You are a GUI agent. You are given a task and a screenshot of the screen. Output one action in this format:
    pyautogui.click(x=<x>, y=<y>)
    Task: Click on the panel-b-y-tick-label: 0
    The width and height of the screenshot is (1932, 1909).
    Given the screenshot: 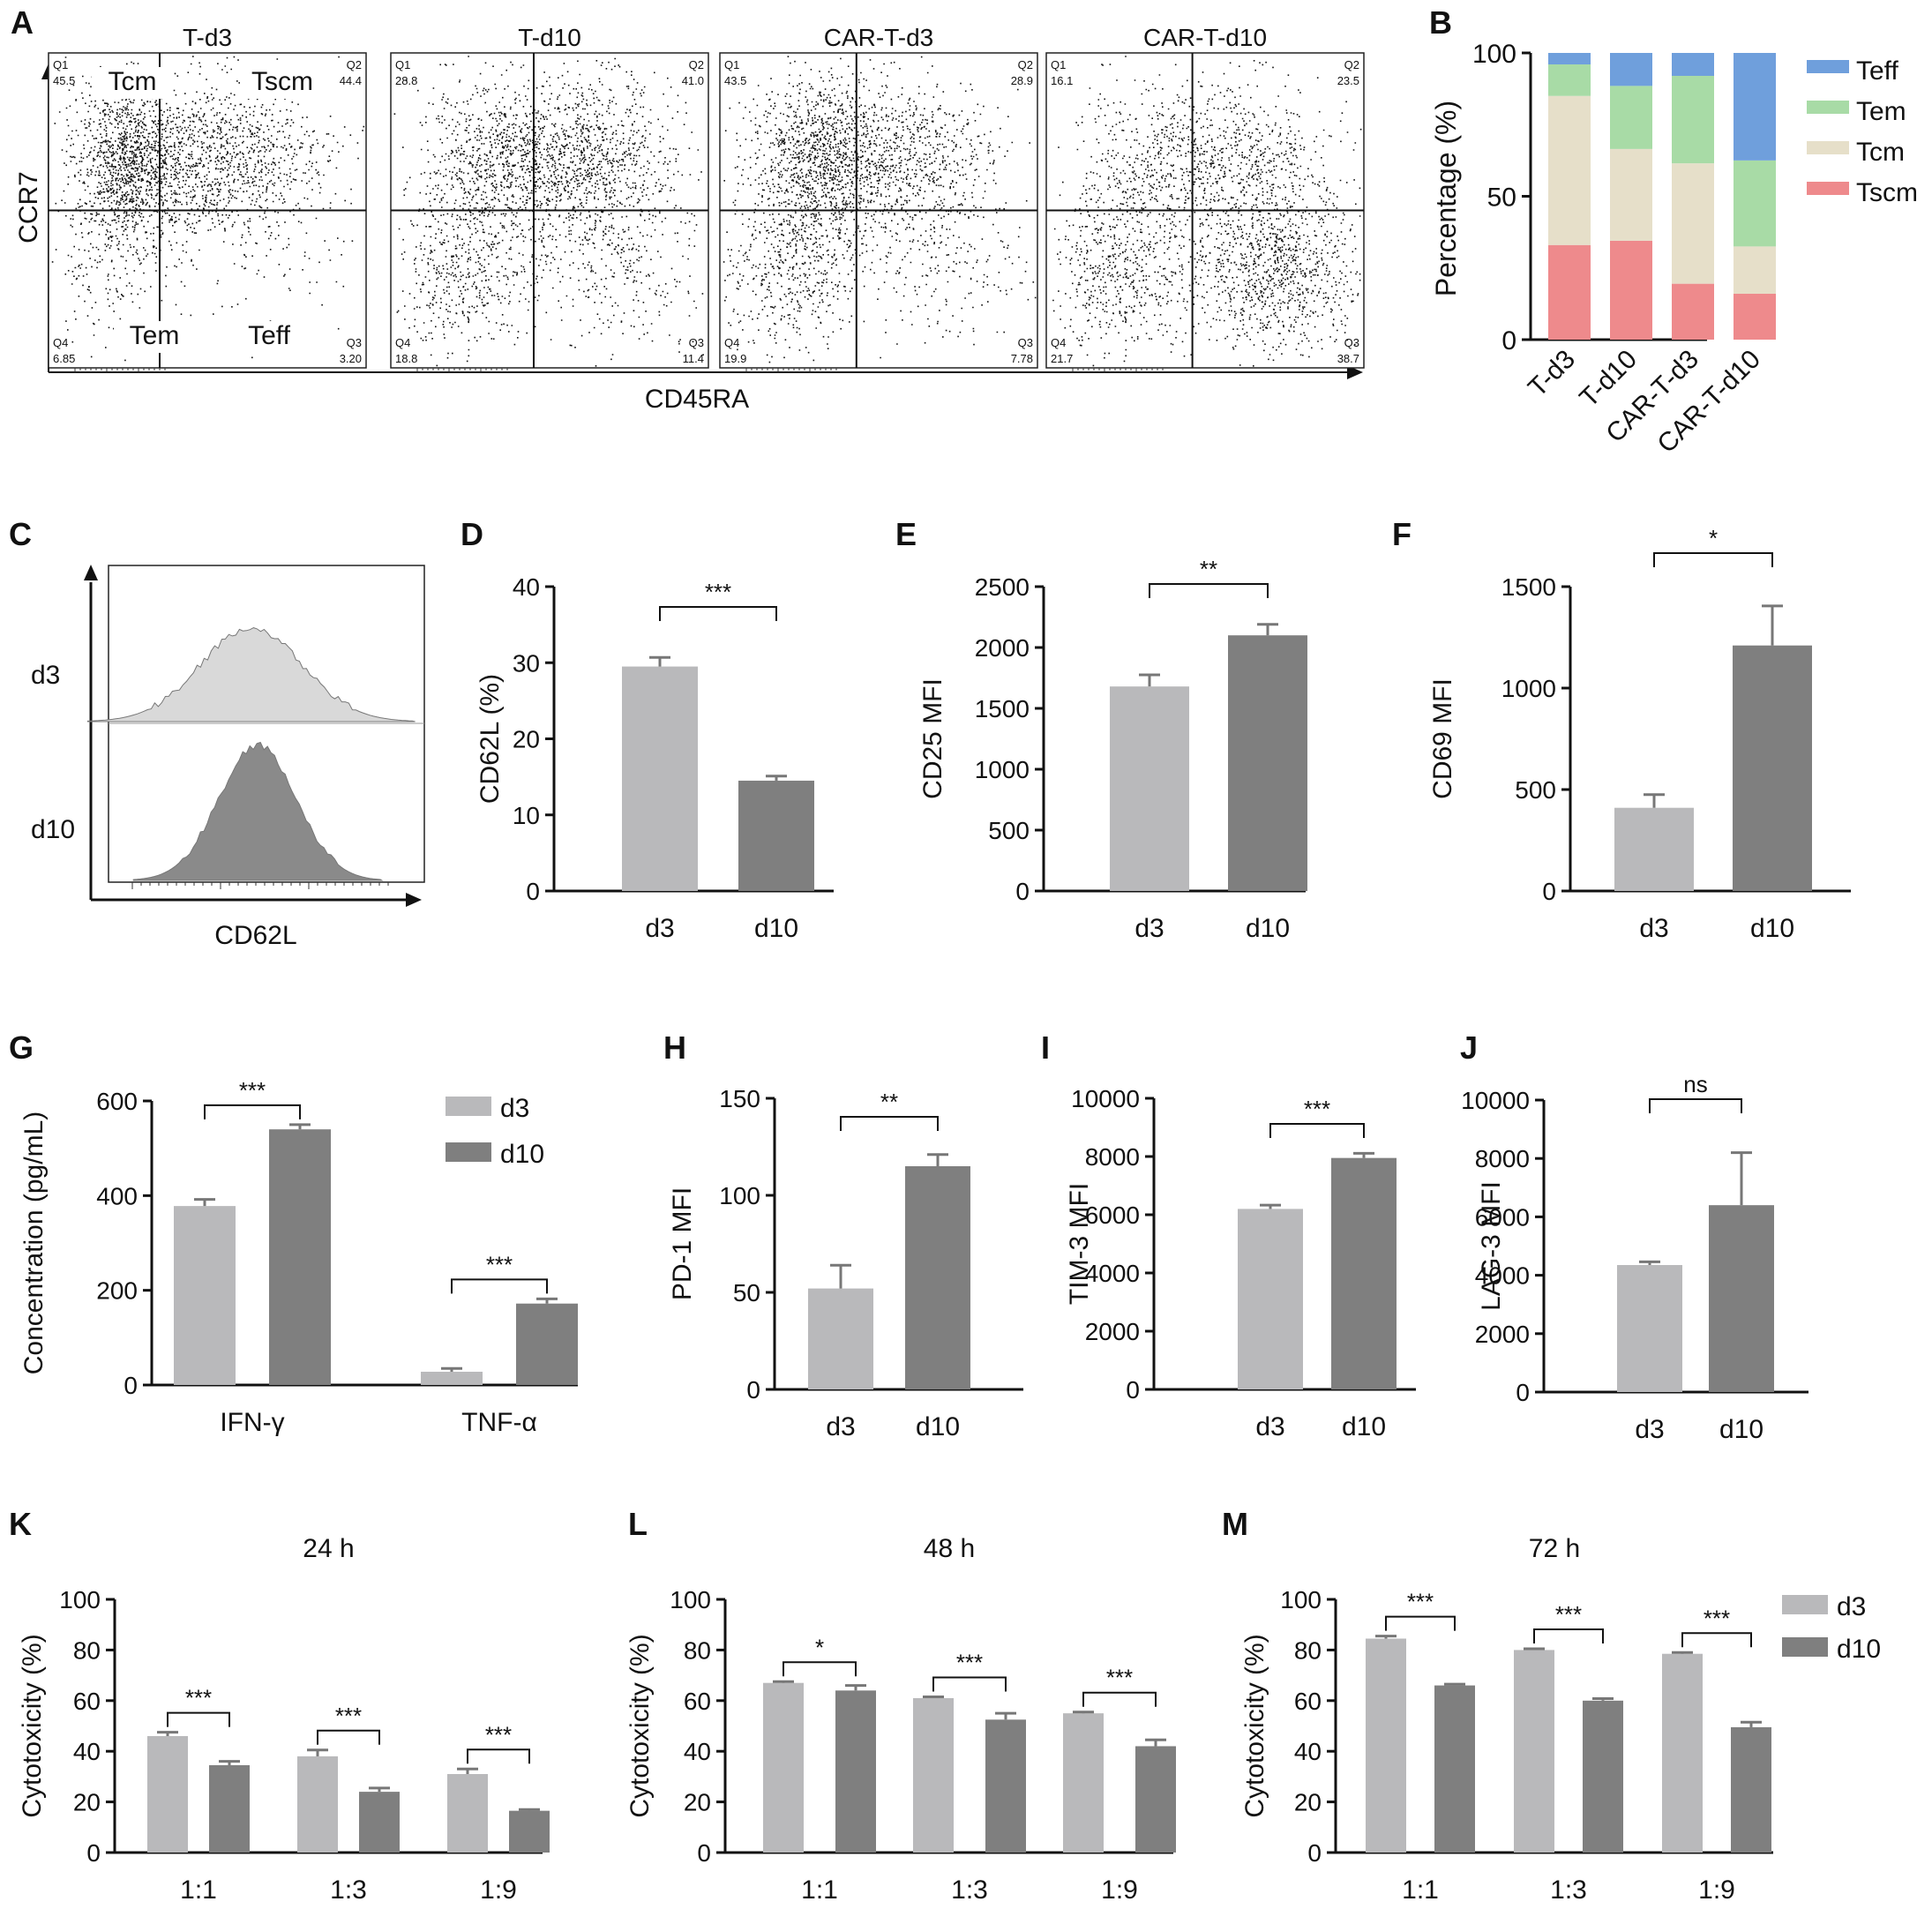 What is the action you would take?
    pyautogui.click(x=1509, y=341)
    